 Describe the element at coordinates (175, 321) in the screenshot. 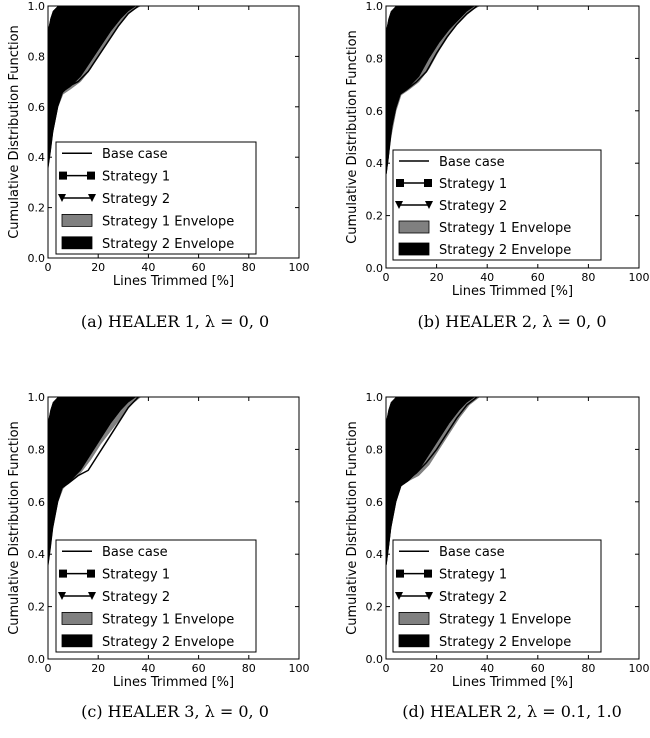

I see `panel-caption: (a) HEALER 1, λ = 0, 0` at that location.